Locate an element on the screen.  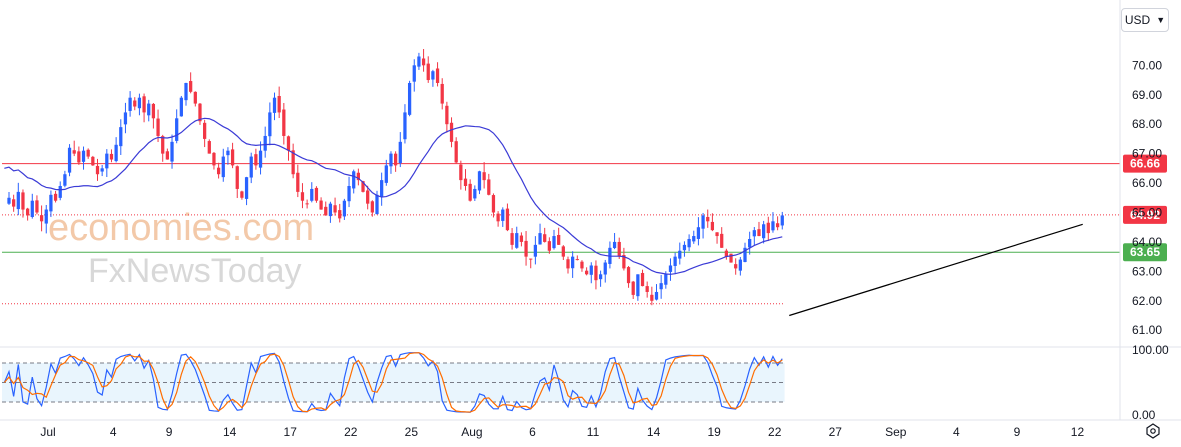
chart-settings-button is located at coordinates (1153, 431).